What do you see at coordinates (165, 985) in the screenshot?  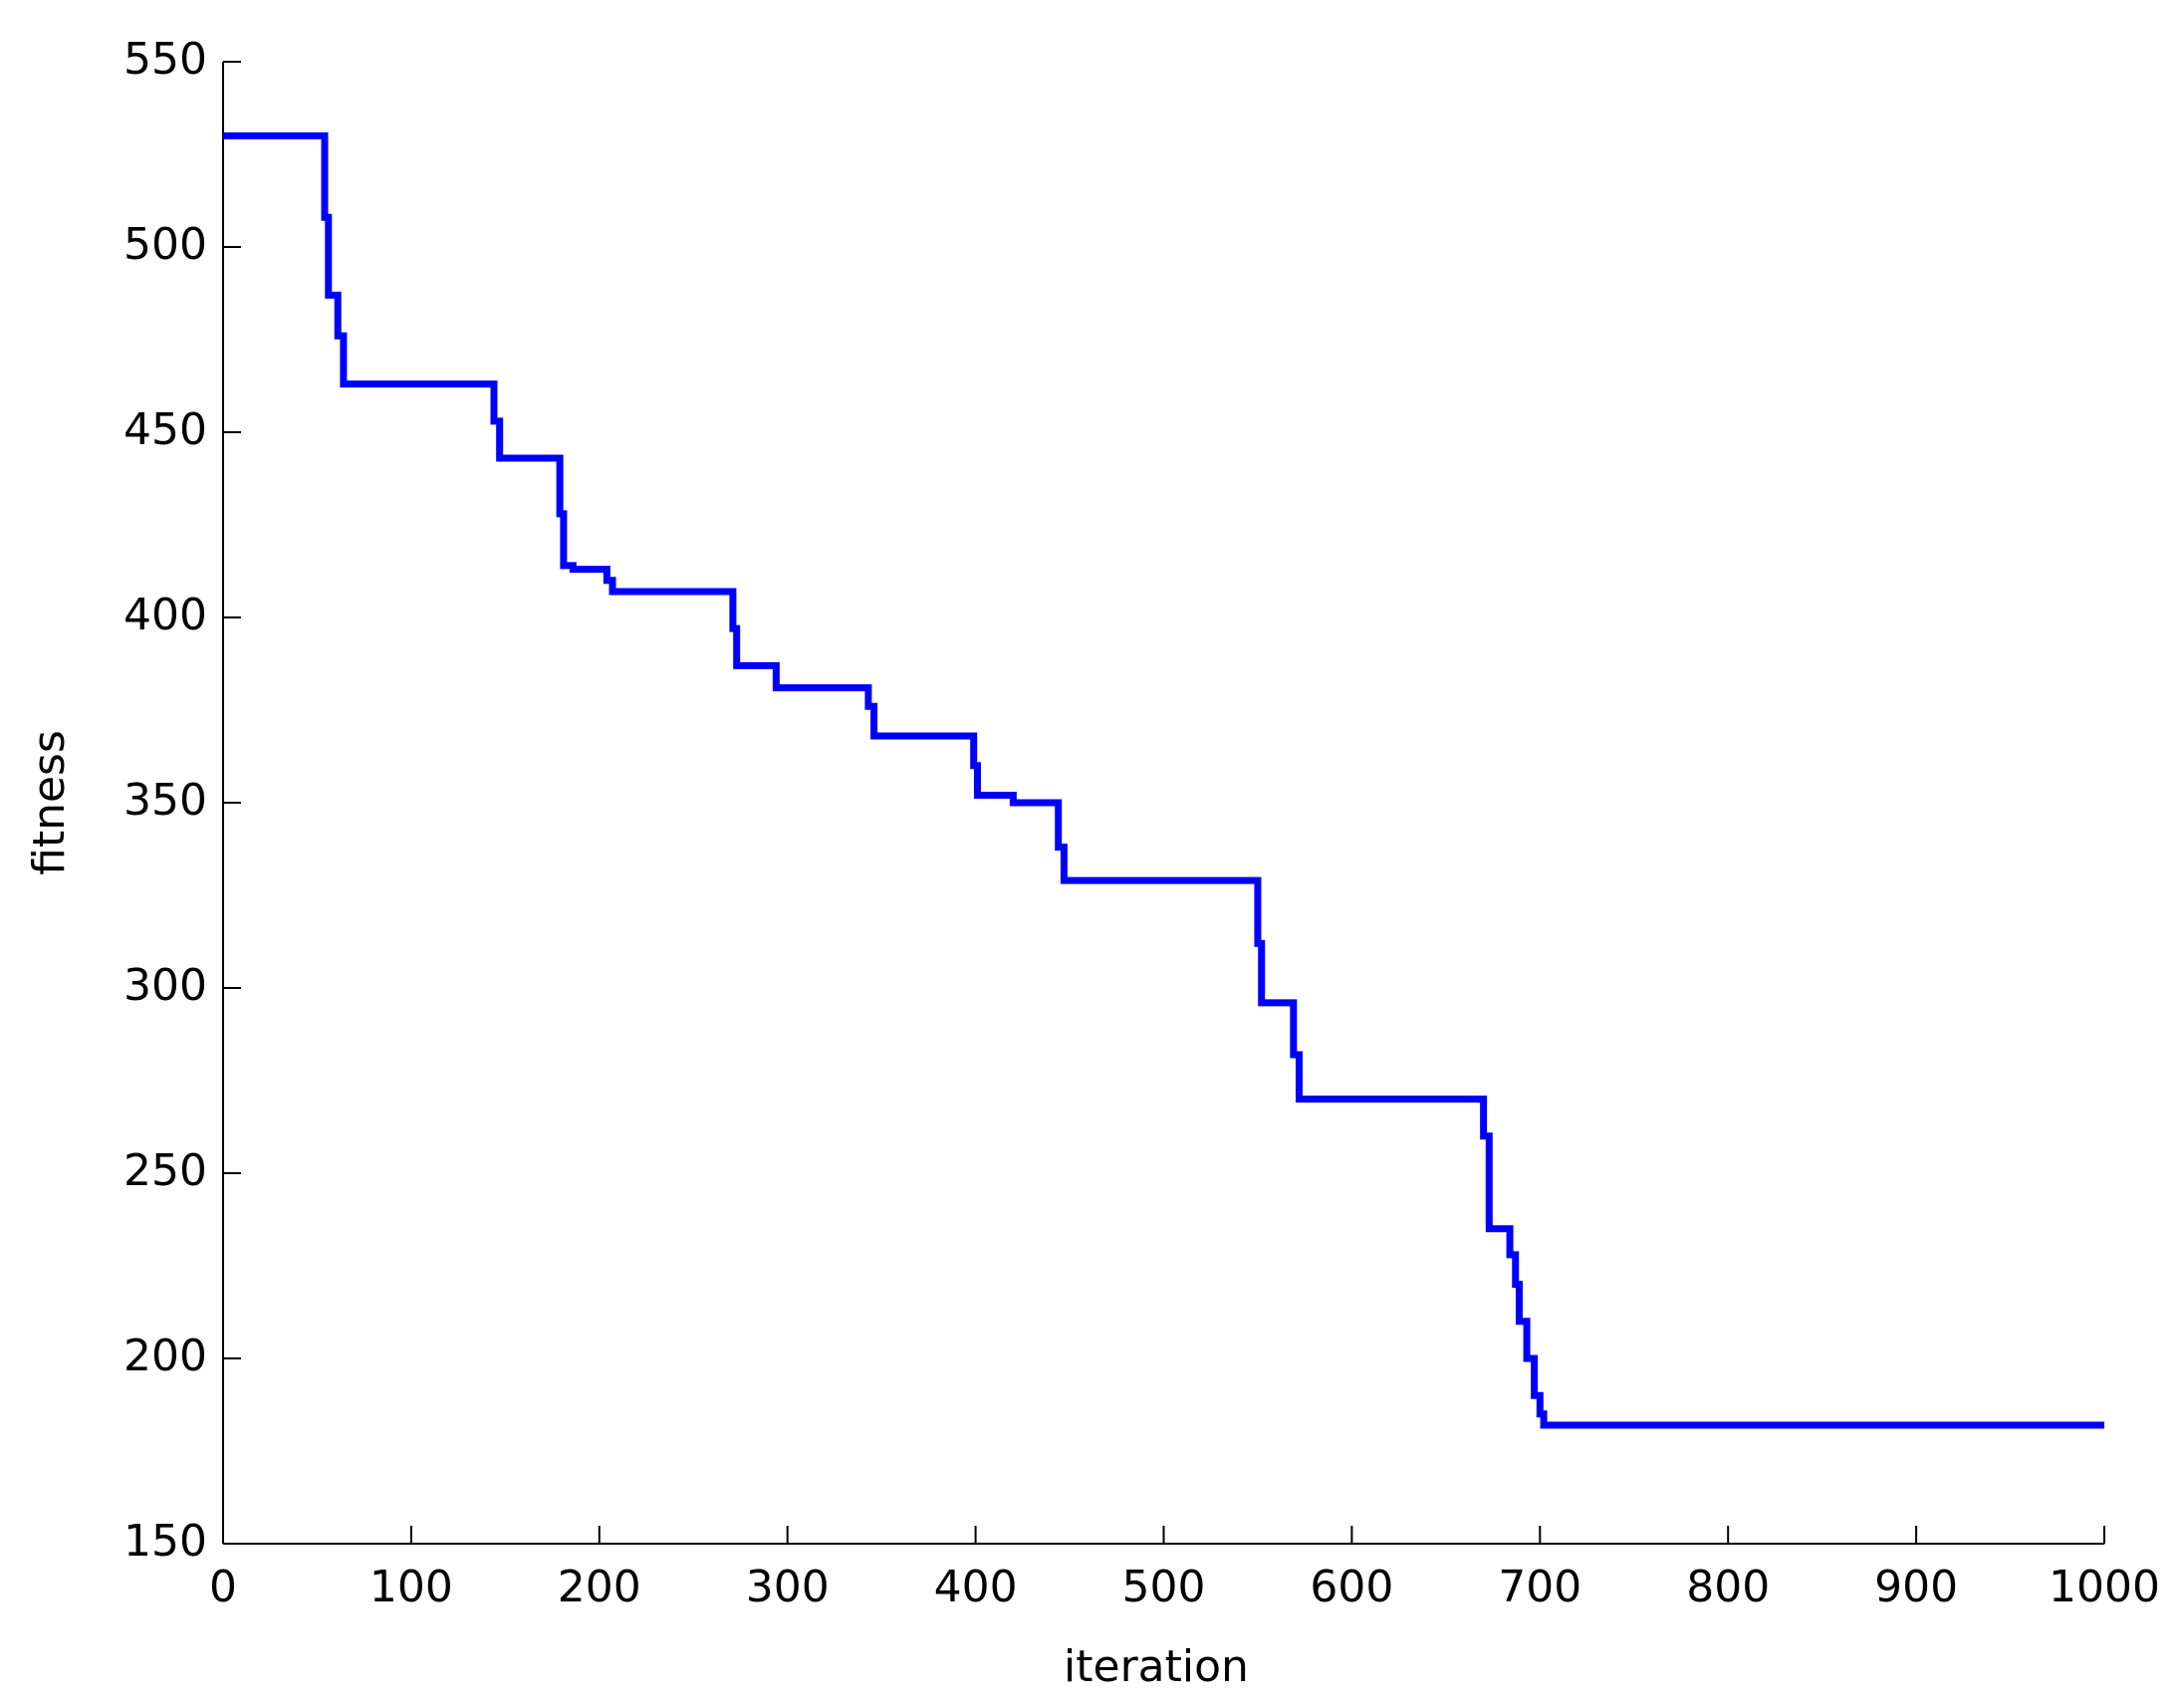 I see `y-tick-label: 300` at bounding box center [165, 985].